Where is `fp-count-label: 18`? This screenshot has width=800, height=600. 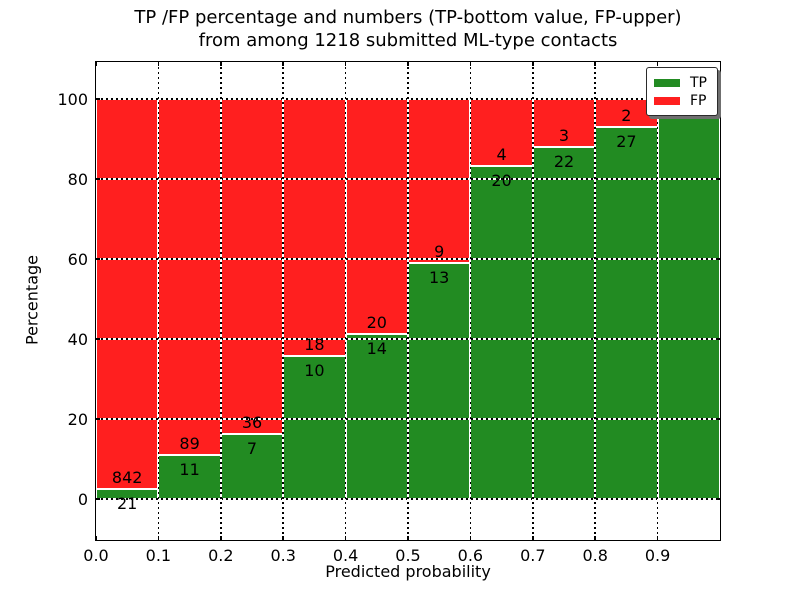 fp-count-label: 18 is located at coordinates (314, 345).